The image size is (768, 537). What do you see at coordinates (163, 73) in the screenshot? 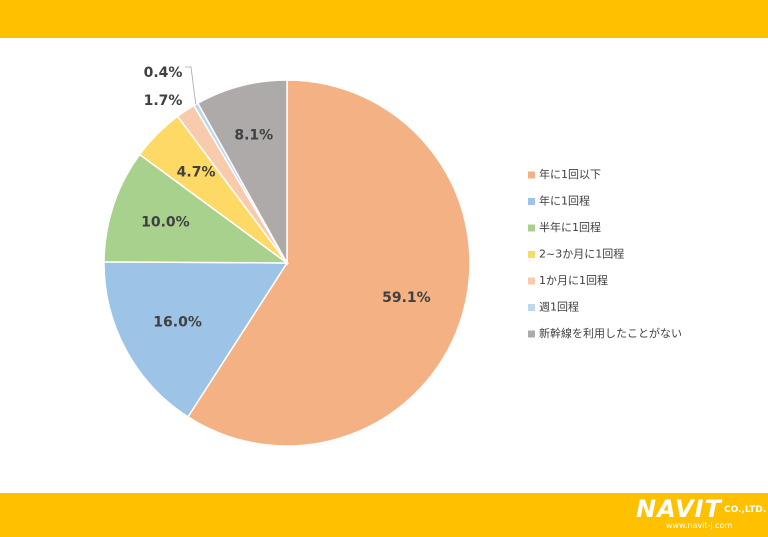
I see `slice-value-label: 0.4%` at bounding box center [163, 73].